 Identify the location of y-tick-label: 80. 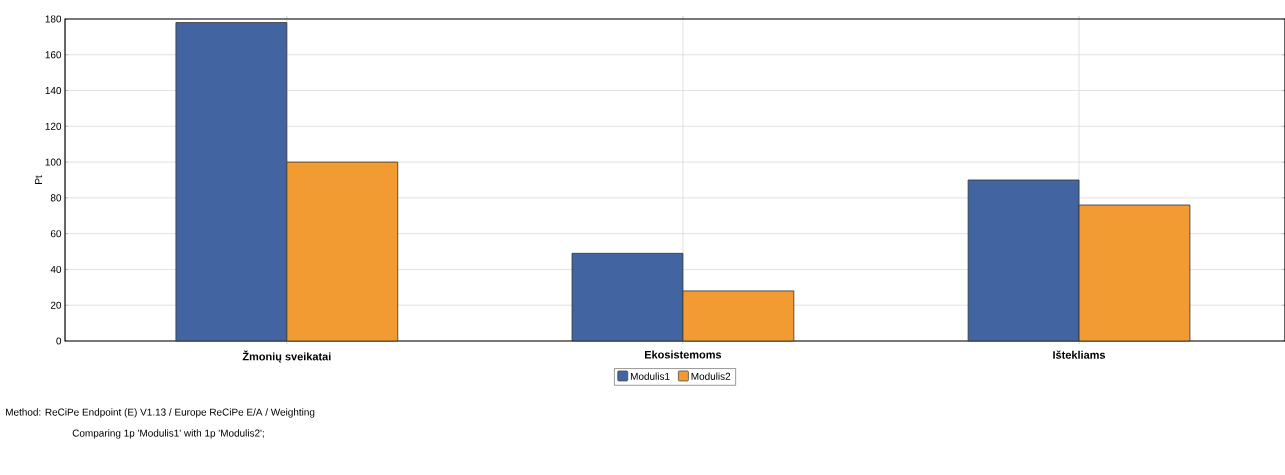
(56, 198).